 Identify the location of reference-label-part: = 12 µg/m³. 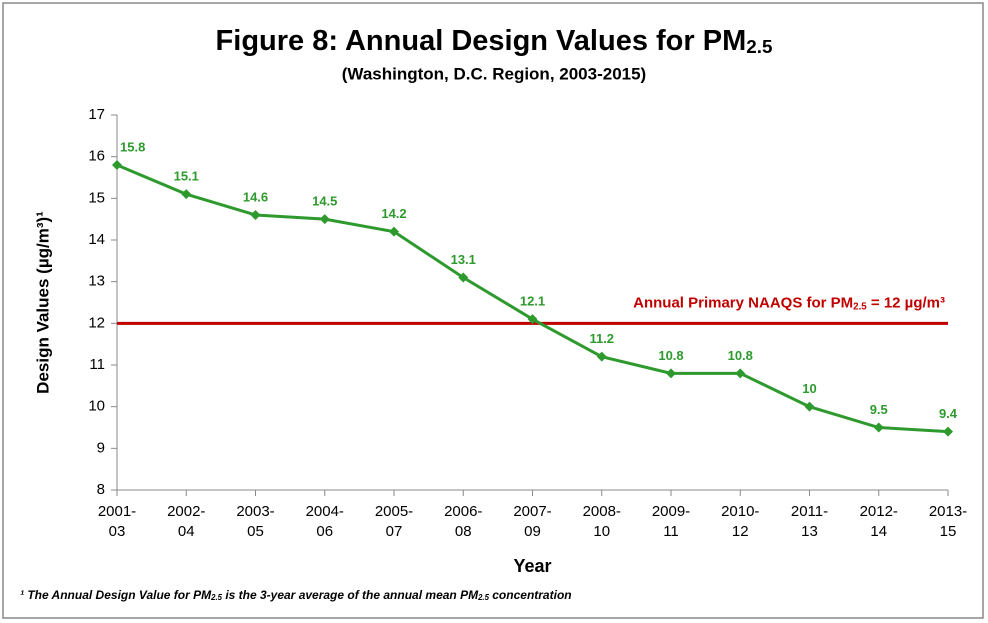
(906, 302).